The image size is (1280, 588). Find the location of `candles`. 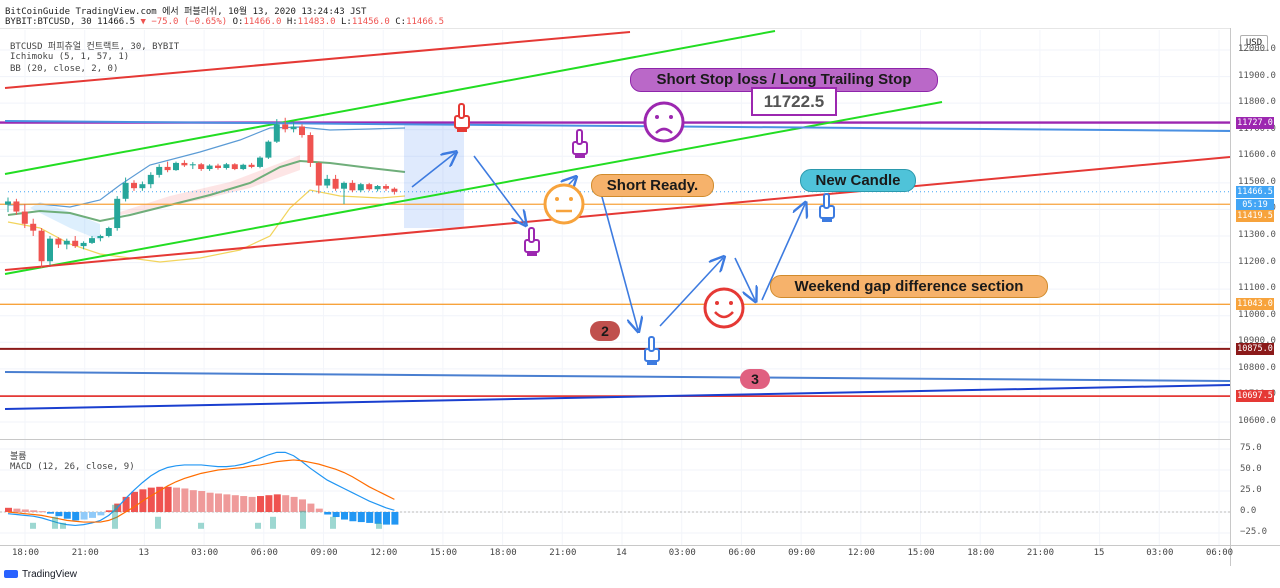

candles is located at coordinates (201, 192).